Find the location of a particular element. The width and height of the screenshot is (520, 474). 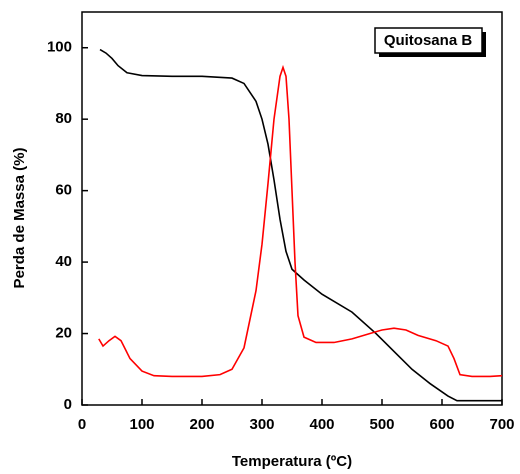

x-tick-label: 100 is located at coordinates (141, 424).